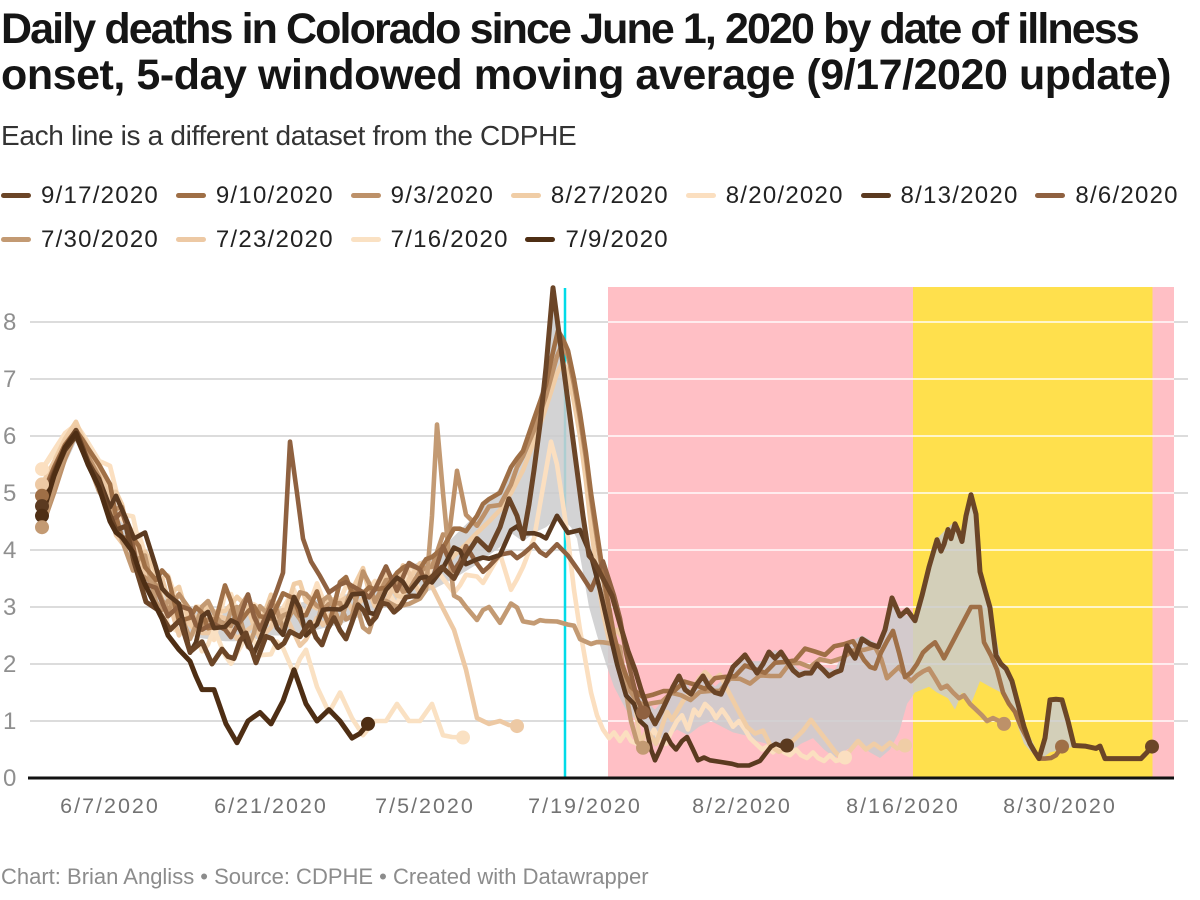 The height and width of the screenshot is (900, 1200). Describe the element at coordinates (9, 550) in the screenshot. I see `svg-text: 4` at that location.